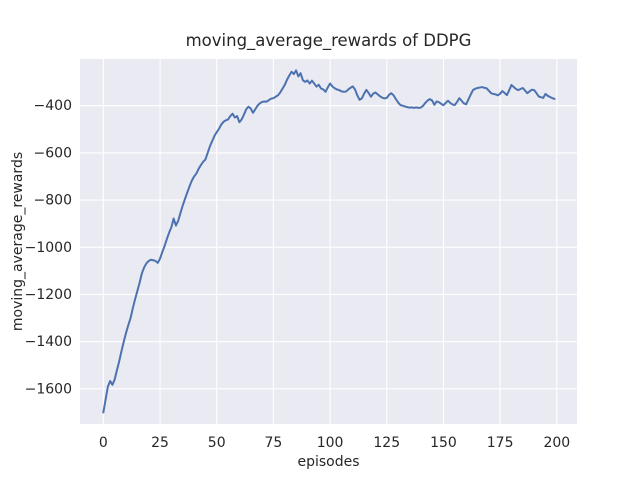 This screenshot has height=480, width=640. I want to click on x-tick-label: 75, so click(273, 443).